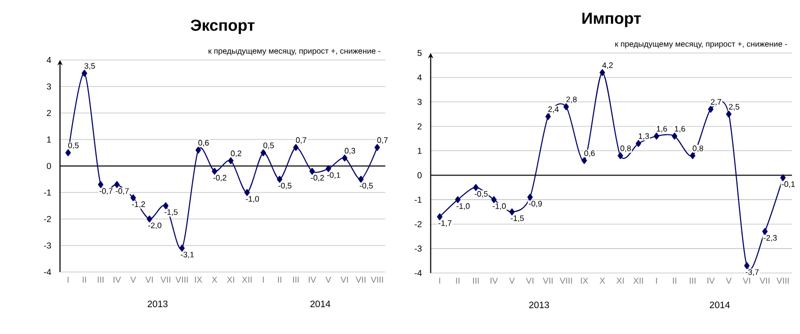  What do you see at coordinates (418, 224) in the screenshot?
I see `y-tick-label: -2` at bounding box center [418, 224].